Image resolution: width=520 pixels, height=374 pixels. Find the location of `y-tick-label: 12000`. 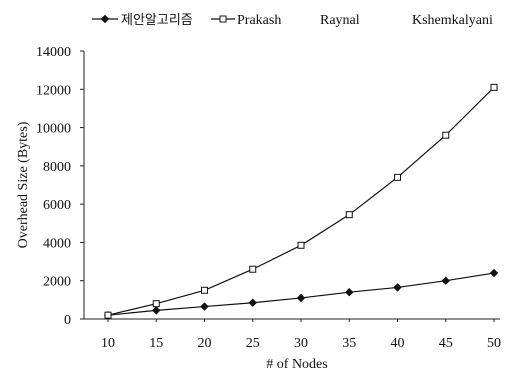

y-tick-label: 12000 is located at coordinates (53, 90).